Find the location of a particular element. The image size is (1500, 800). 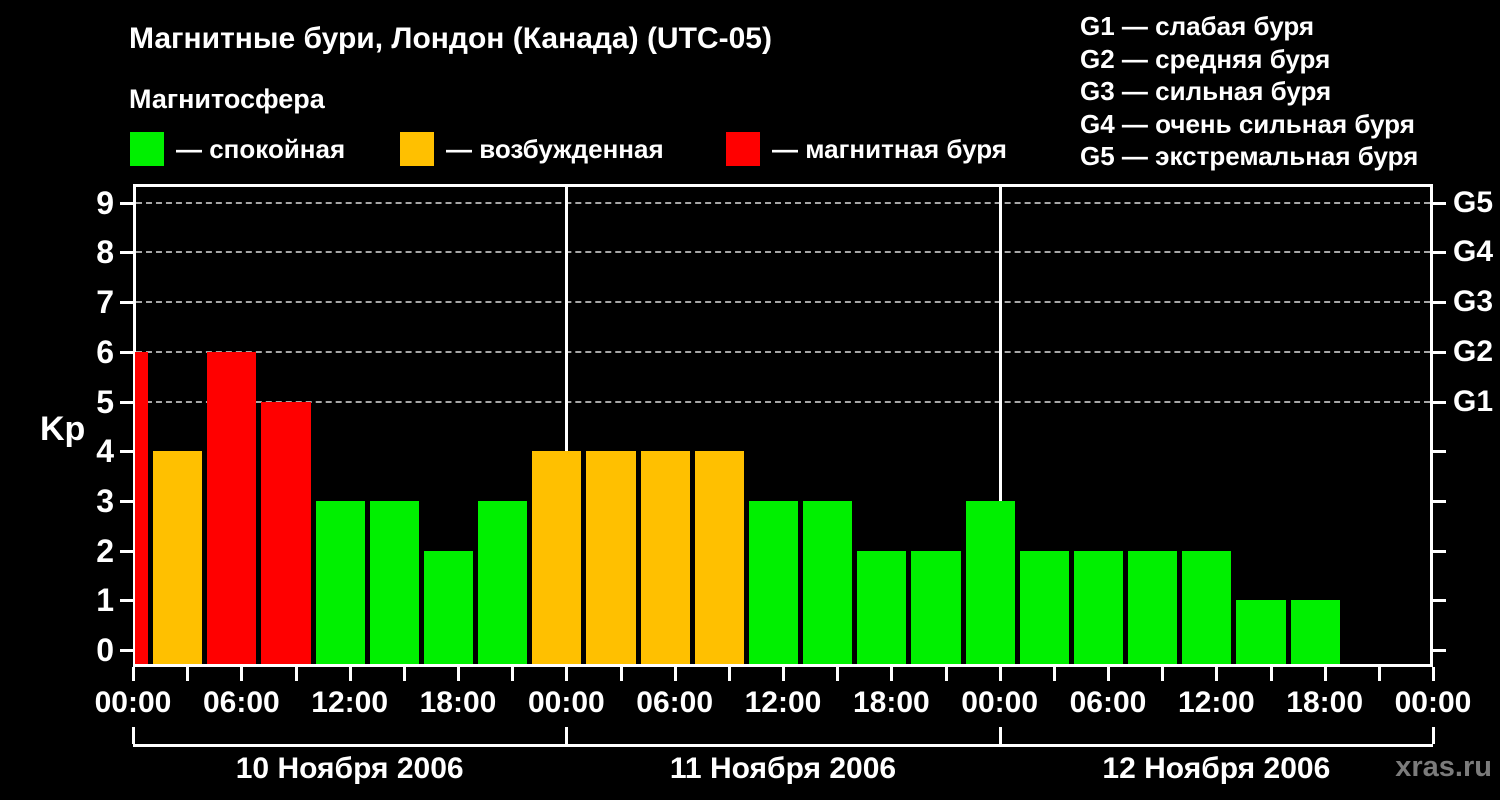

legend-item-storm: — магнитная буря is located at coordinates (866, 149).